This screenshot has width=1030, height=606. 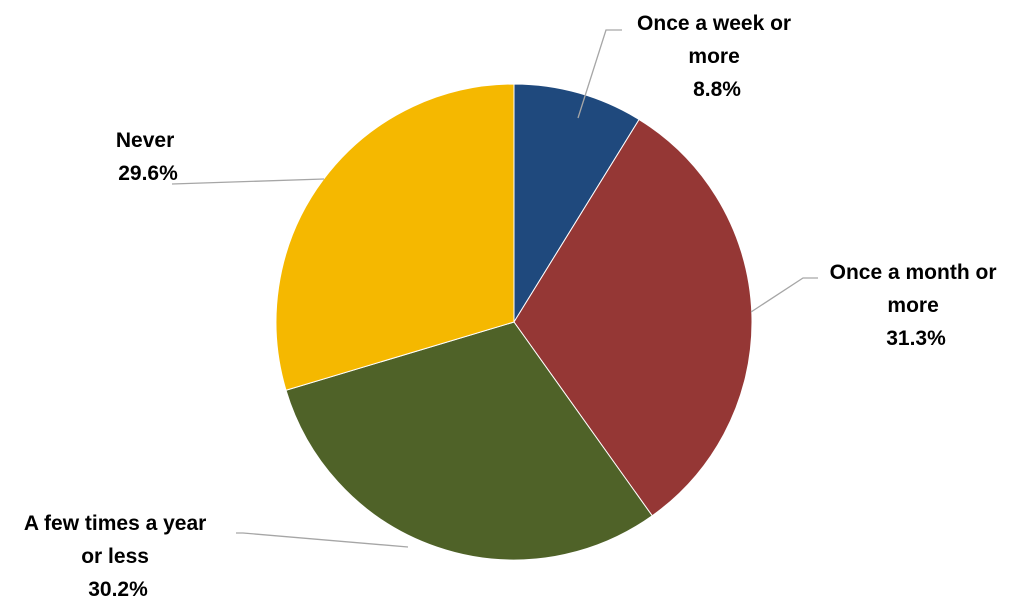 I want to click on label-once-a-week: Once a week or more 8.8%, so click(x=717, y=56).